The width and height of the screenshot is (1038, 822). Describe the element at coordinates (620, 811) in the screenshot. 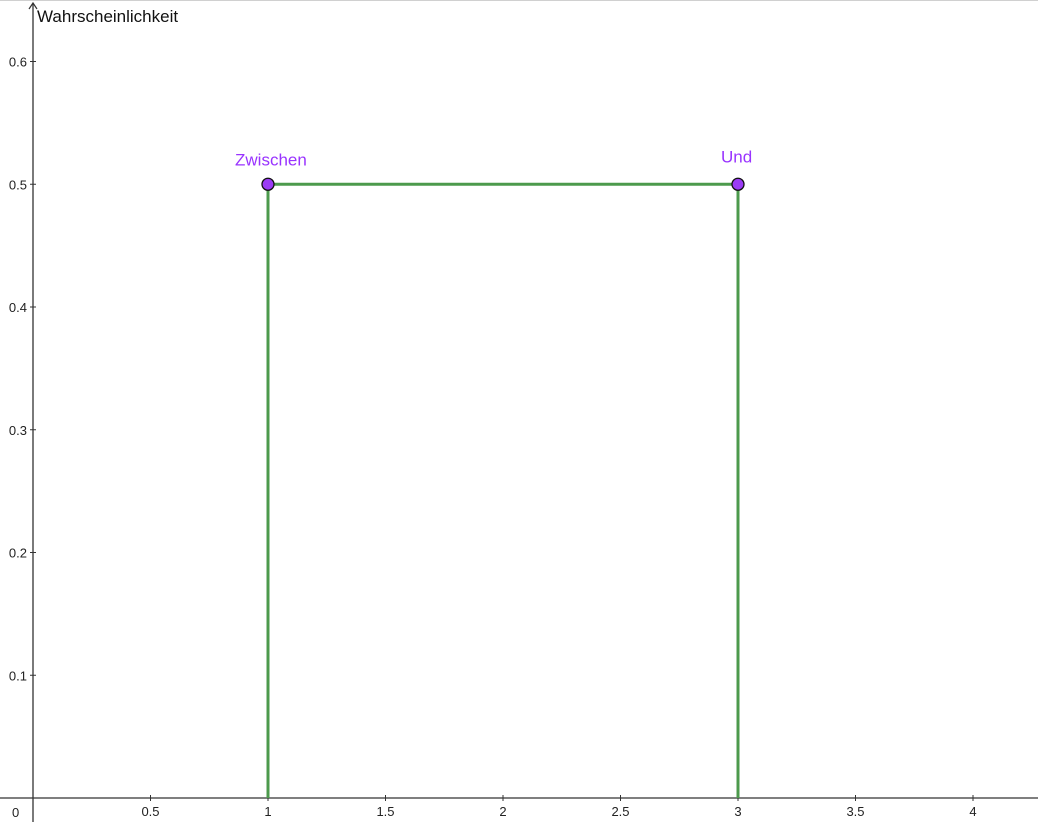

I see `x-tick-label: 2.5` at that location.